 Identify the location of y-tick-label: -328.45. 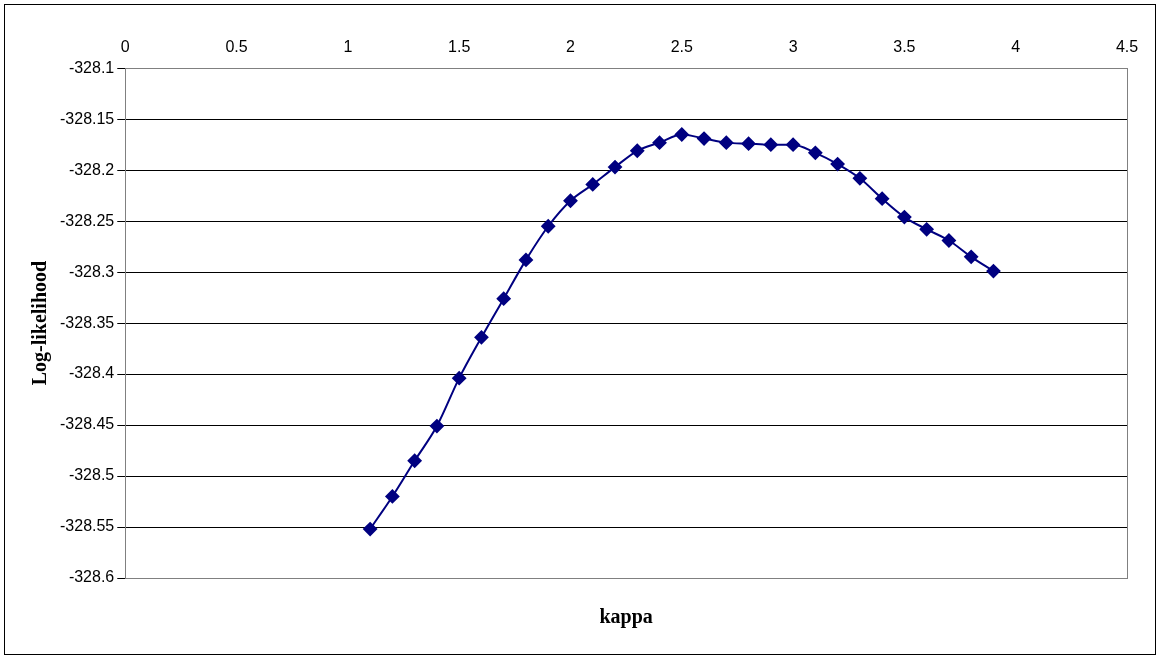
(87, 424).